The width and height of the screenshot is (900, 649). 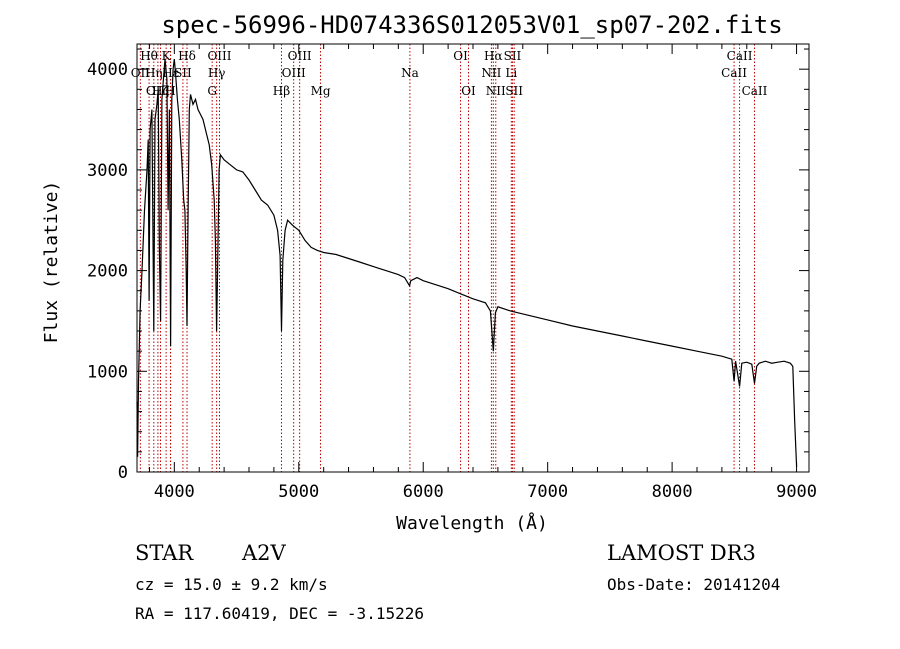 I want to click on x-tick-label-0: 4000, so click(x=174, y=492).